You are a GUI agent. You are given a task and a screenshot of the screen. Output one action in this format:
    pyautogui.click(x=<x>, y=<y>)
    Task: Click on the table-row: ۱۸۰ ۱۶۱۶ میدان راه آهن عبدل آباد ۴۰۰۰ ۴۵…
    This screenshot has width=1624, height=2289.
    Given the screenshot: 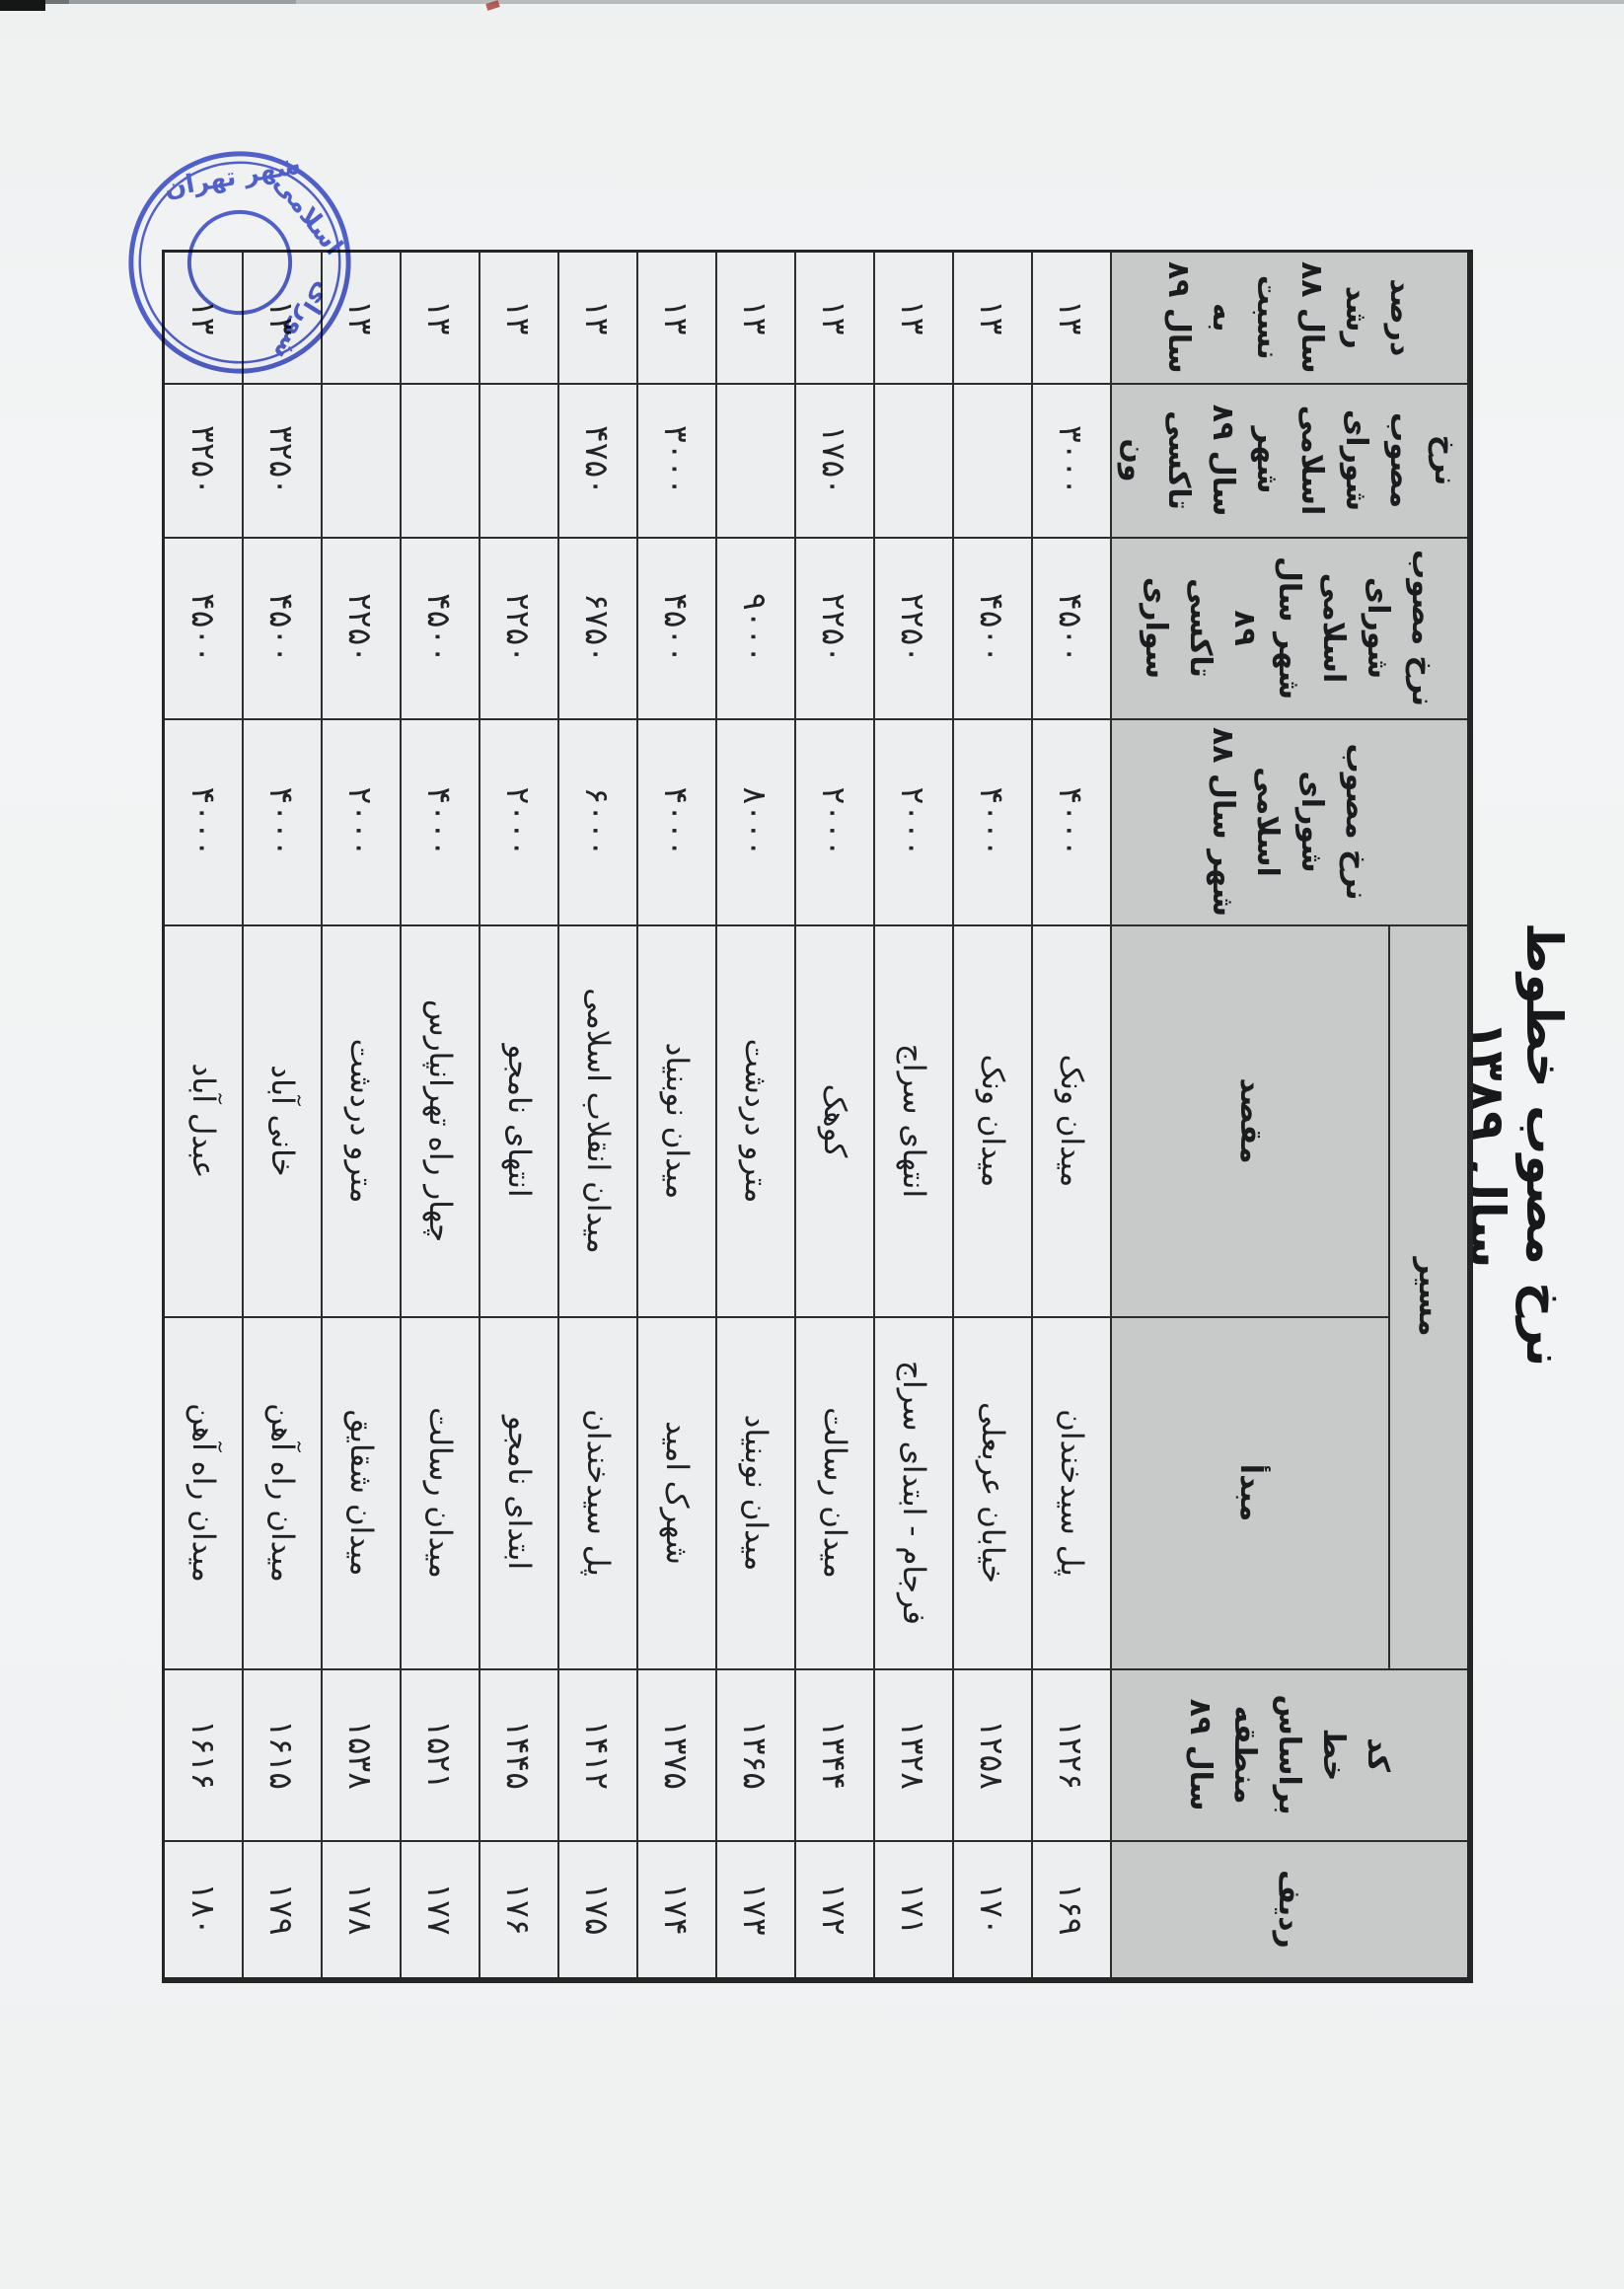 What is the action you would take?
    pyautogui.click(x=204, y=1115)
    